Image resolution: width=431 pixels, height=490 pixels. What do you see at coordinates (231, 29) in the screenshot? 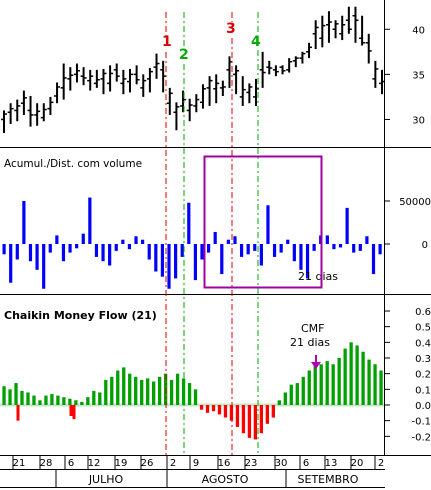
I see `marker-3: 3` at bounding box center [231, 29].